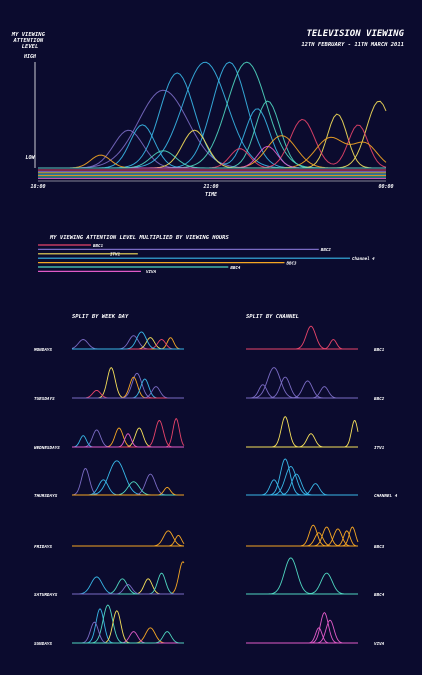  What do you see at coordinates (28, 35) in the screenshot?
I see `y-axis-label-line-1: MY VIEWING` at bounding box center [28, 35].